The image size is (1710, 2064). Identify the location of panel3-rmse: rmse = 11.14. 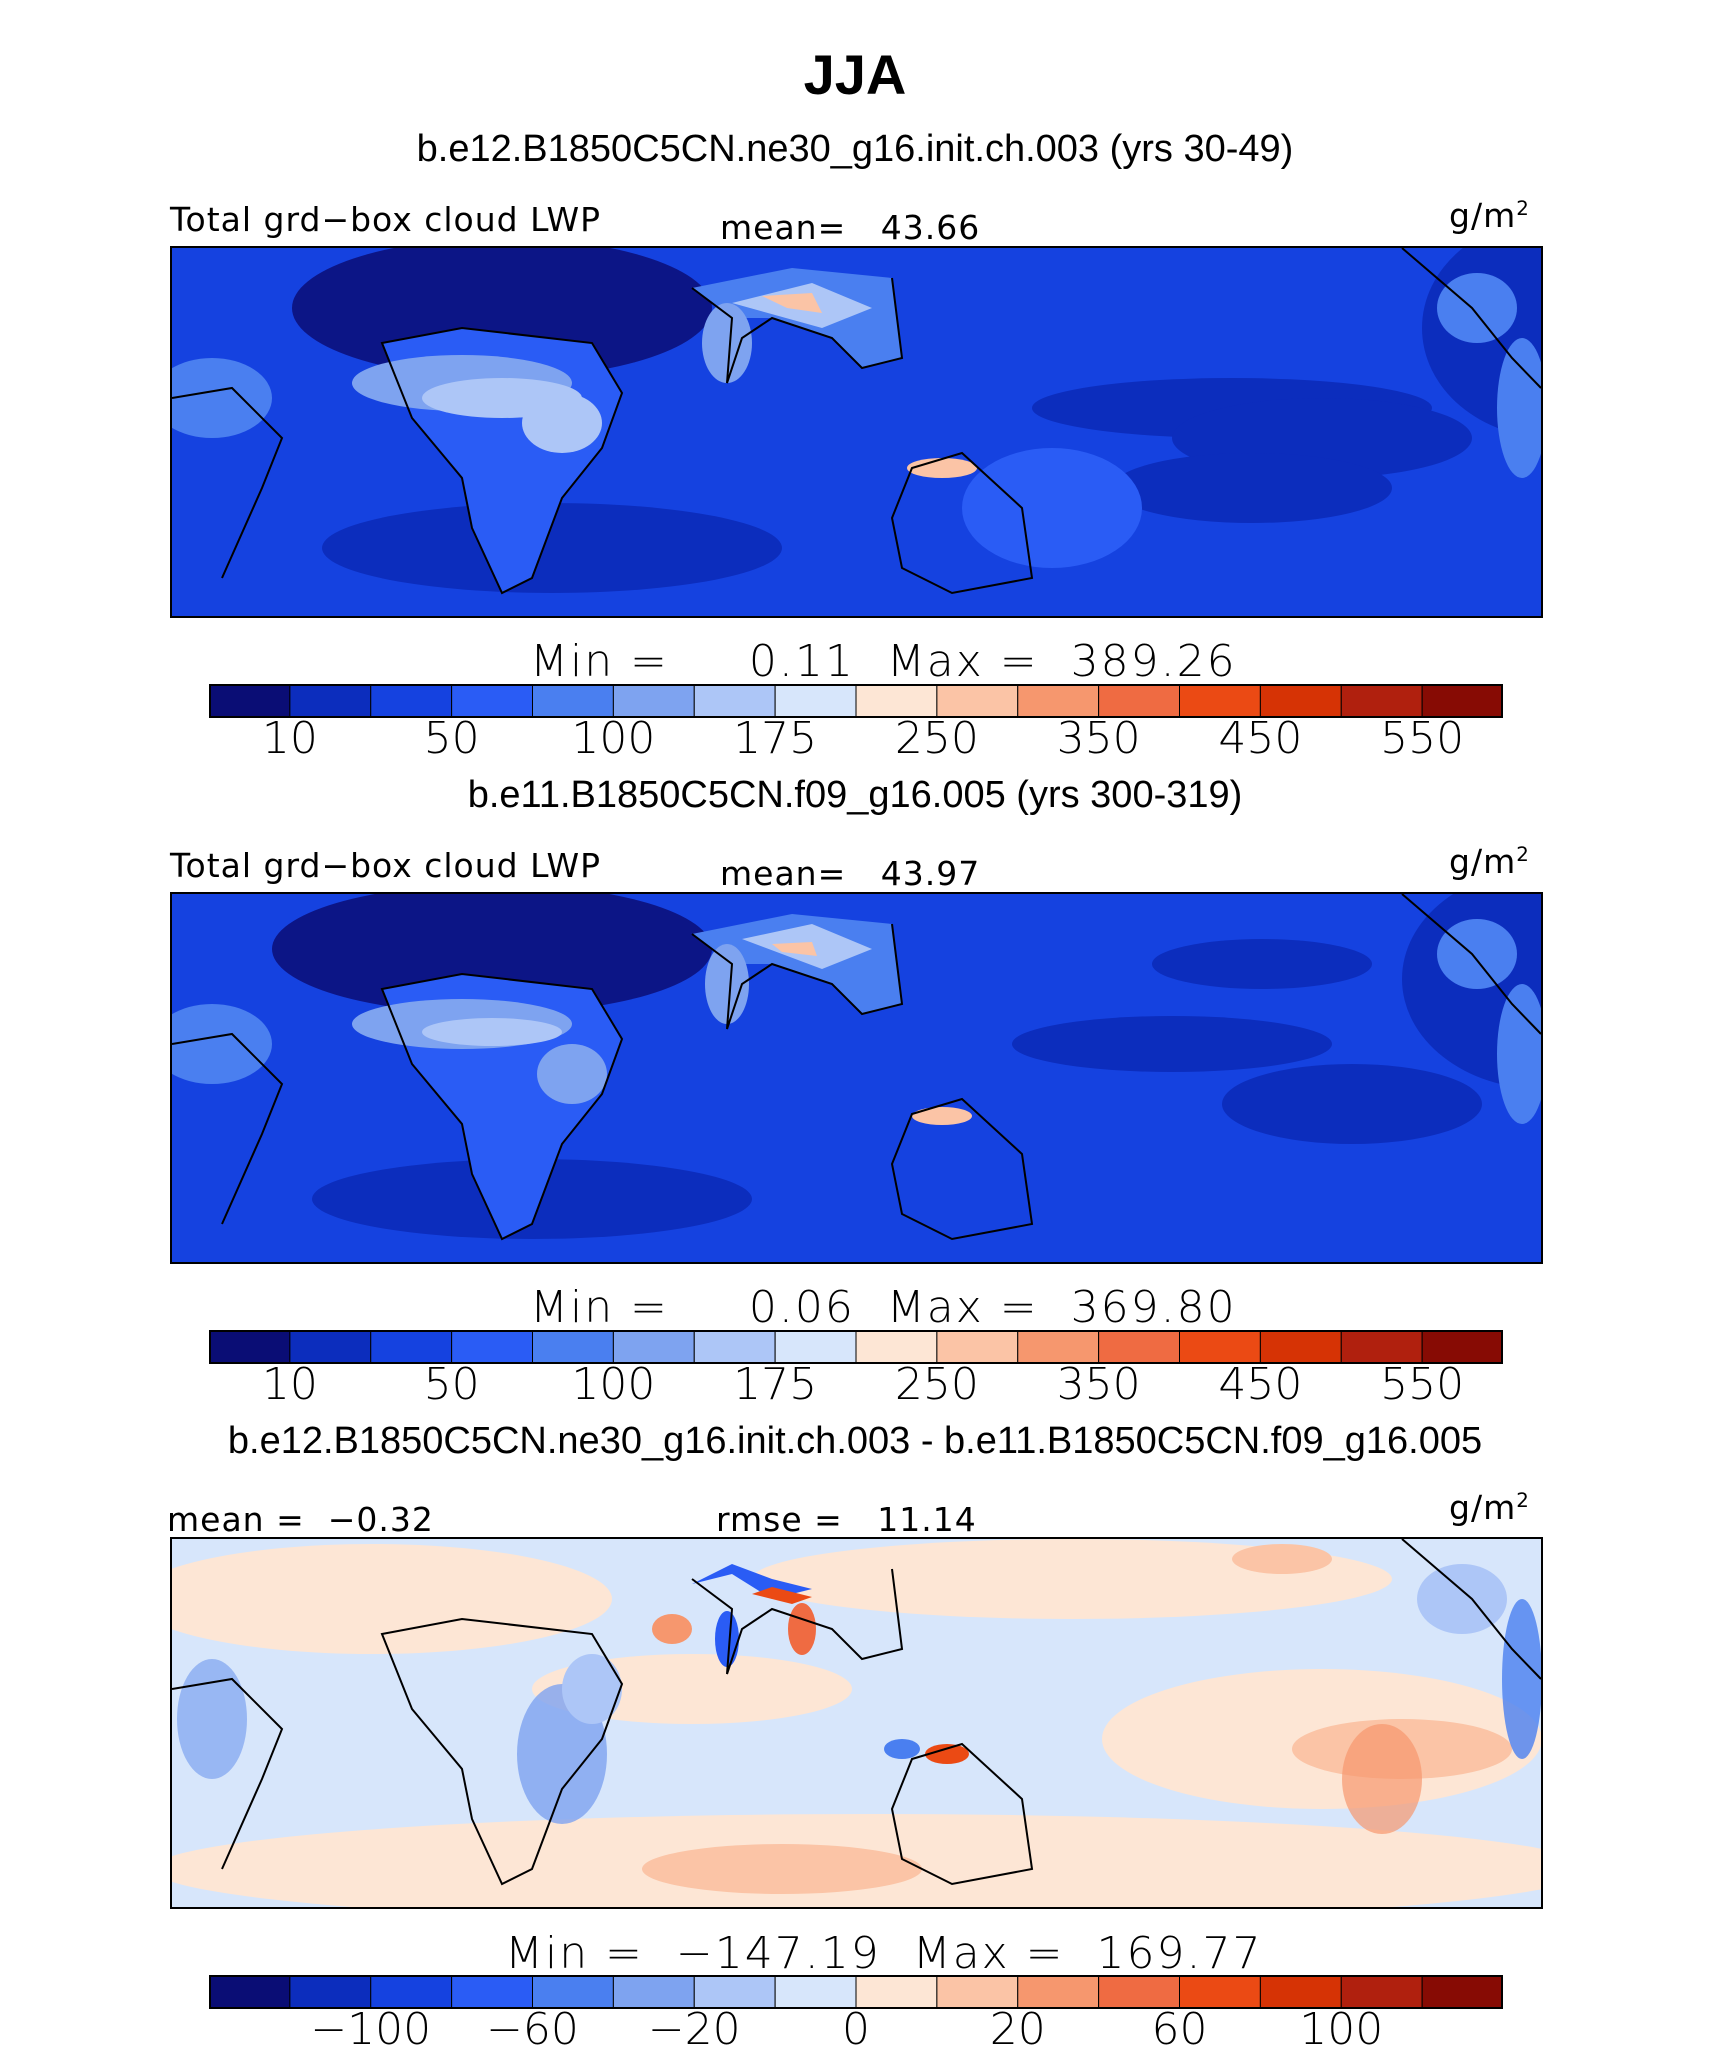
(846, 1519).